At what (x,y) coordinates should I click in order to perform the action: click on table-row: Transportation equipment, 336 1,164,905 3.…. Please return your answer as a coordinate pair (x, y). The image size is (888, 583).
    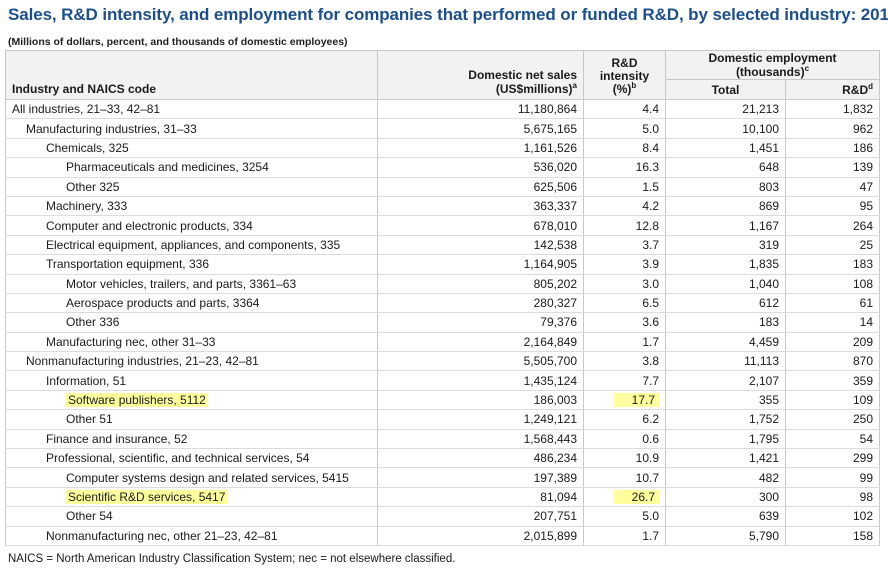
    Looking at the image, I should click on (443, 264).